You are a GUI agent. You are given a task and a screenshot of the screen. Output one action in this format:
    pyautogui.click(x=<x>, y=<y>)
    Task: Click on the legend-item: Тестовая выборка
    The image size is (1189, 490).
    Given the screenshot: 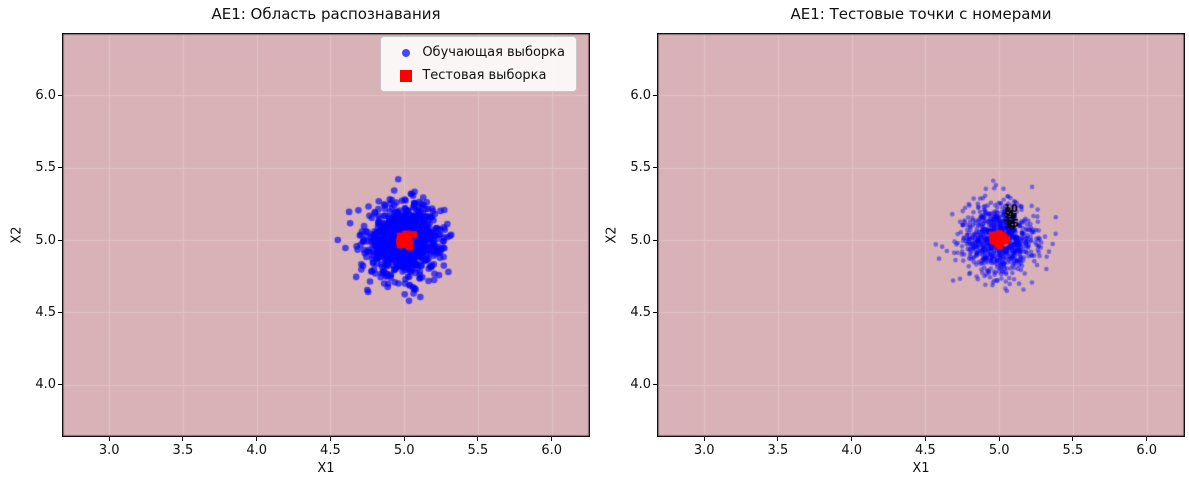 What is the action you would take?
    pyautogui.click(x=477, y=75)
    